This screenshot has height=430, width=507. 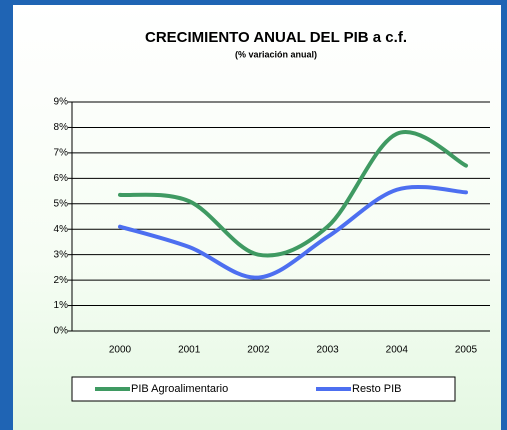 What do you see at coordinates (61, 127) in the screenshot?
I see `y-tick-label: 8%` at bounding box center [61, 127].